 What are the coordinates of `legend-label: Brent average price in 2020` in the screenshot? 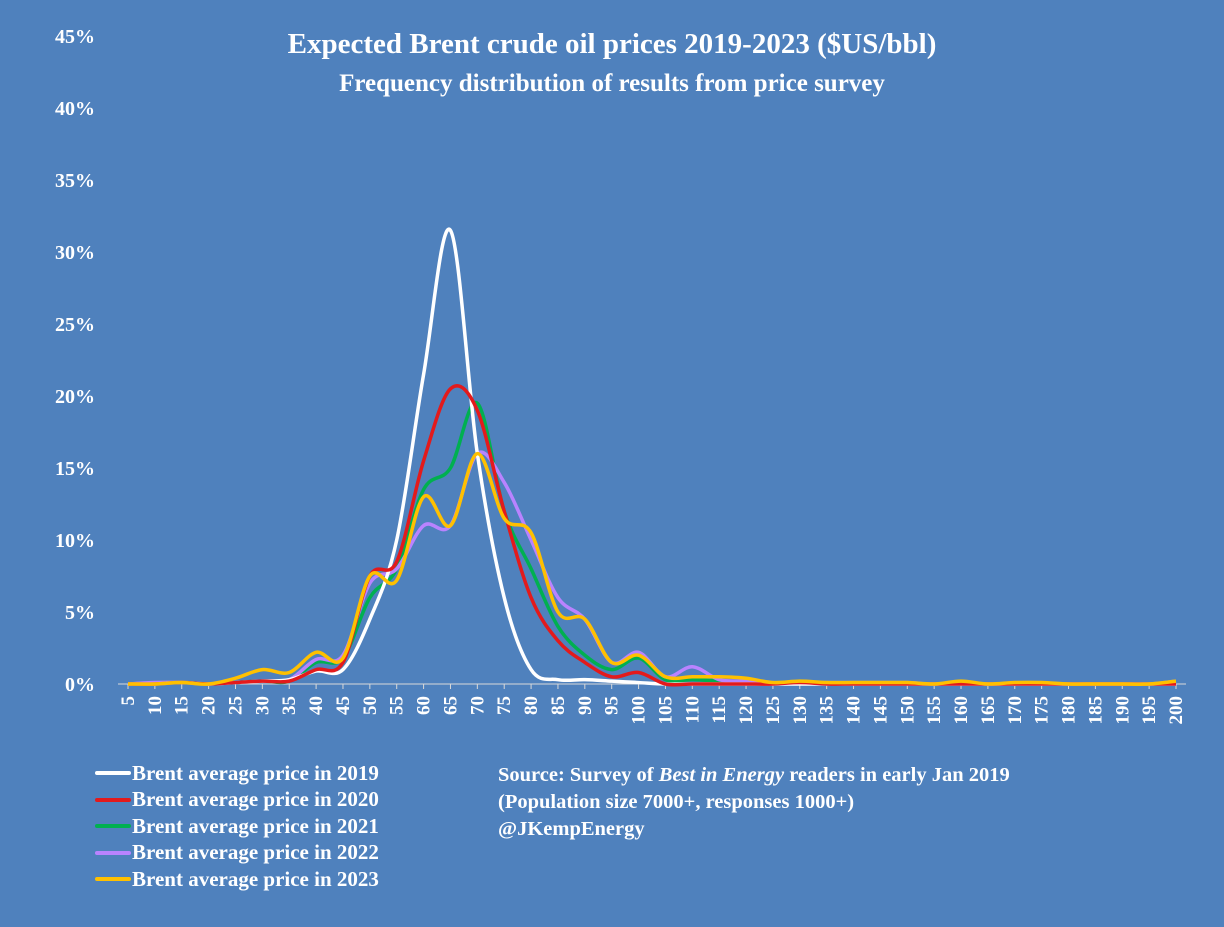 It's located at (255, 799).